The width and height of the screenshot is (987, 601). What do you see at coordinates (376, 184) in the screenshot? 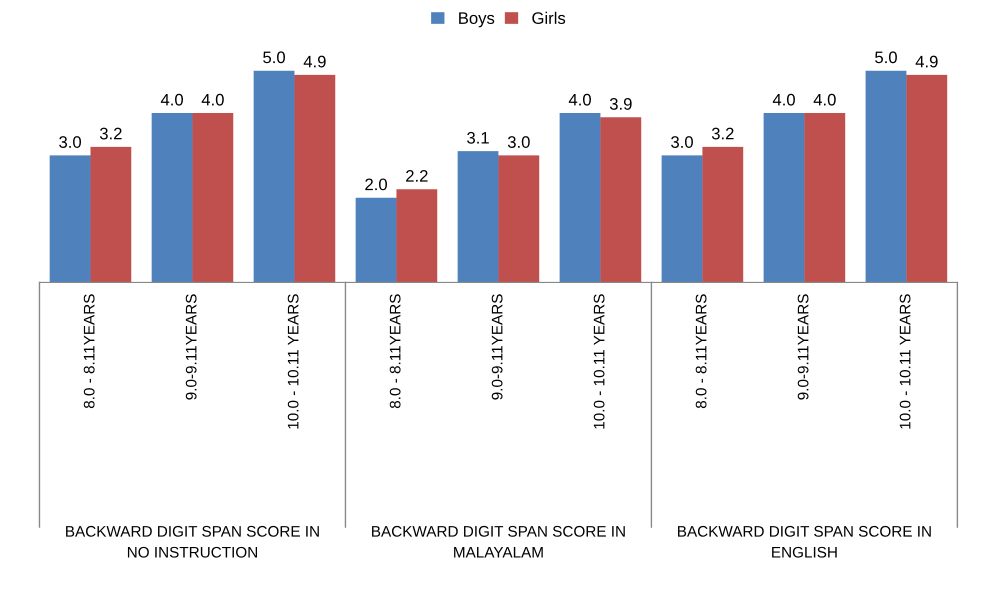
I see `data-label: 2.0` at bounding box center [376, 184].